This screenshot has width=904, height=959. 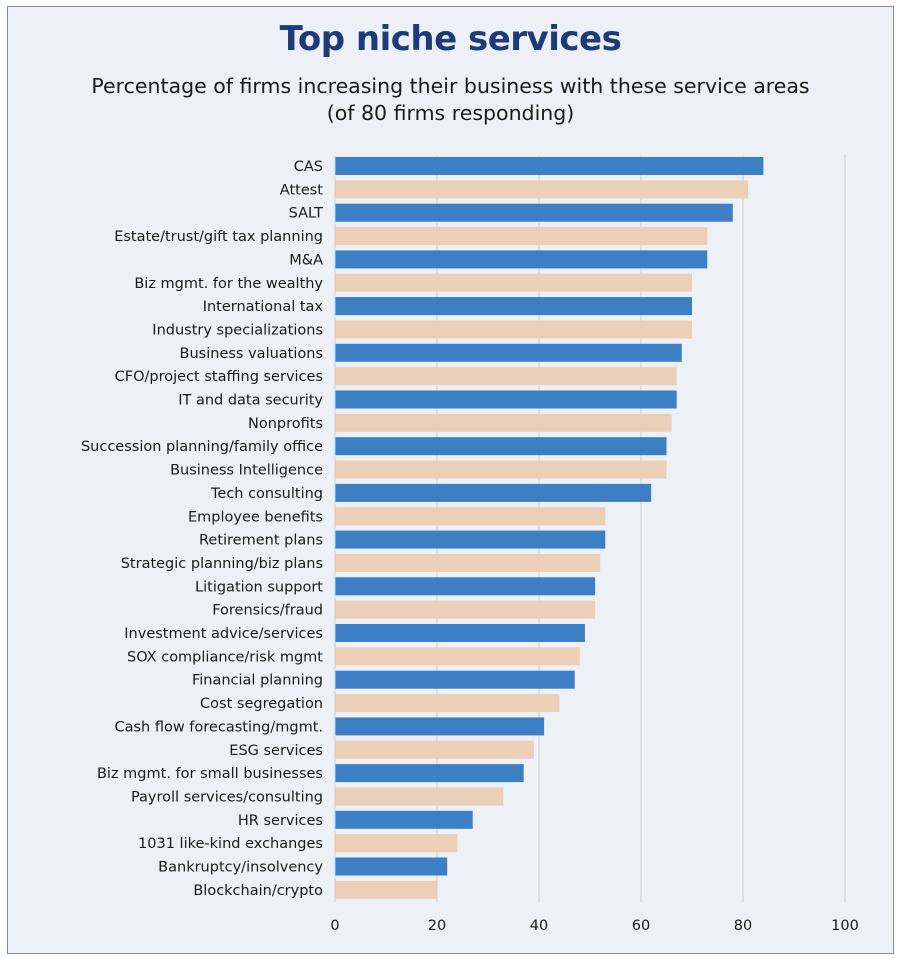 I want to click on category-label-20: Investment advice/services, so click(x=223, y=634).